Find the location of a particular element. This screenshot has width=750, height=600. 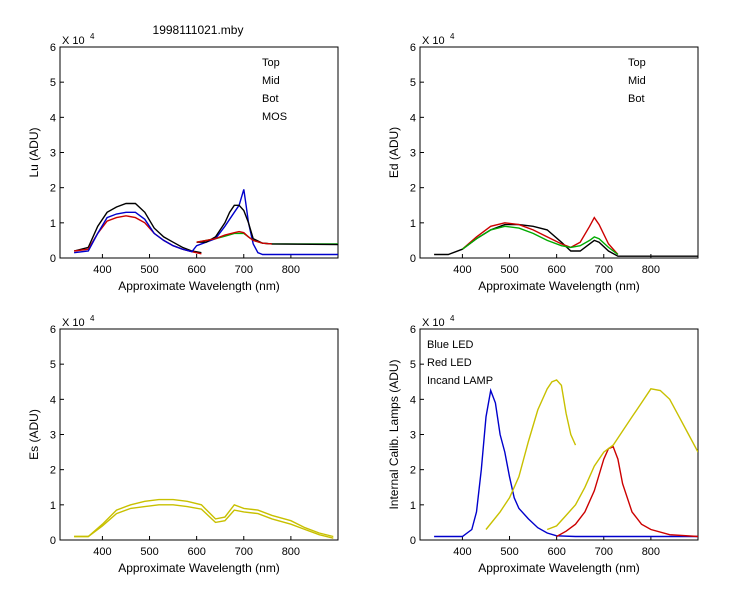

y-axis-label: Internal Calib. Lamps (ADU) is located at coordinates (394, 434).